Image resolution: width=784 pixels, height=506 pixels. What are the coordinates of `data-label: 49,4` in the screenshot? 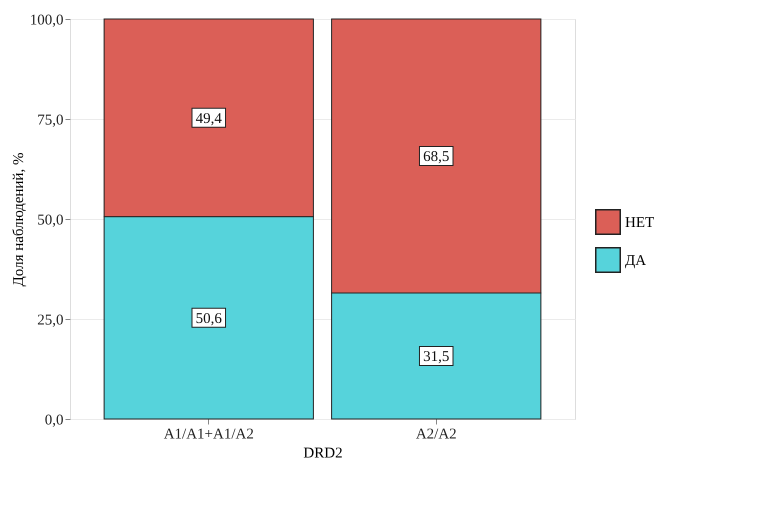 It's located at (209, 118).